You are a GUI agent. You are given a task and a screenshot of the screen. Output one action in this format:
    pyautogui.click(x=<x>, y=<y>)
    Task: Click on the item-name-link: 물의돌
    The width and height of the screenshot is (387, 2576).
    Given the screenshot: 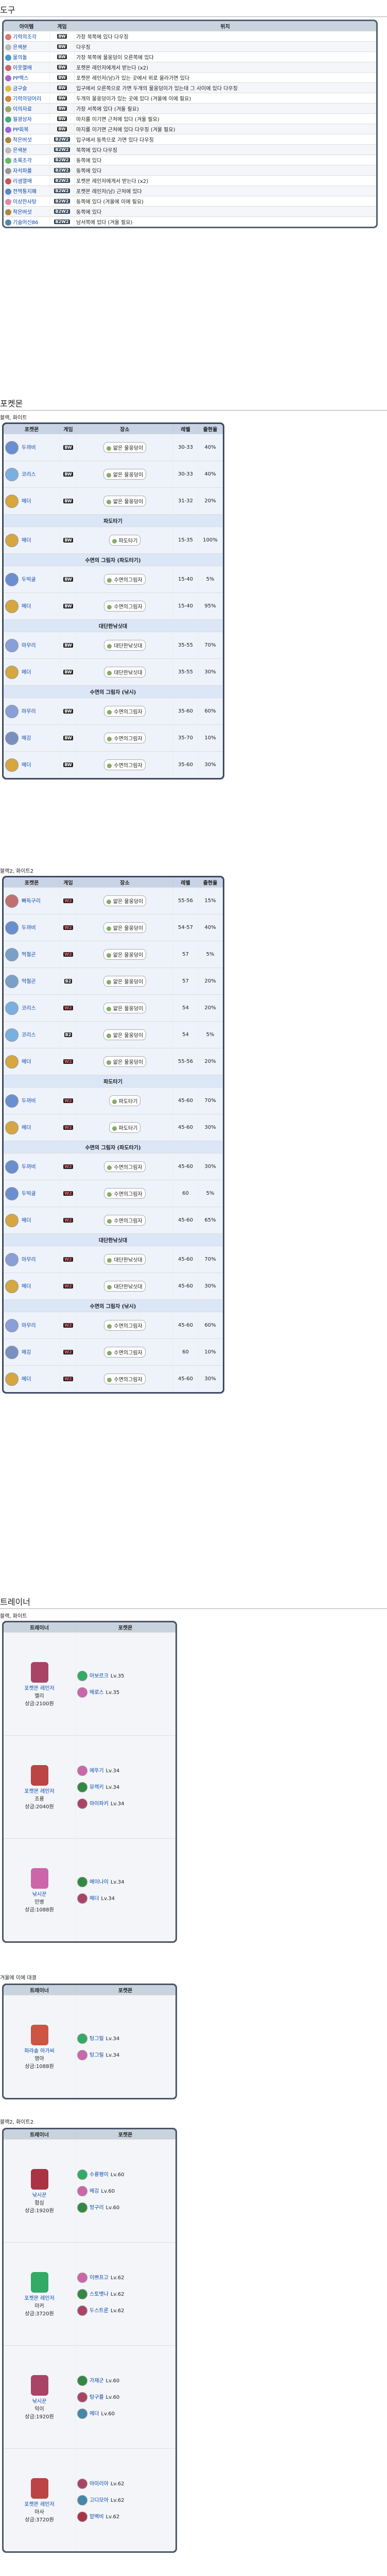 What is the action you would take?
    pyautogui.click(x=20, y=58)
    